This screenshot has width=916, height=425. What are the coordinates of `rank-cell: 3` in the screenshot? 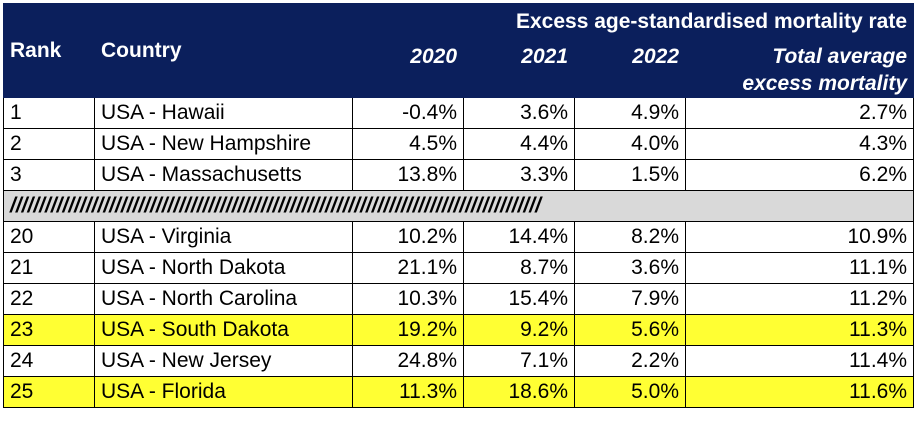 It's located at (49, 175).